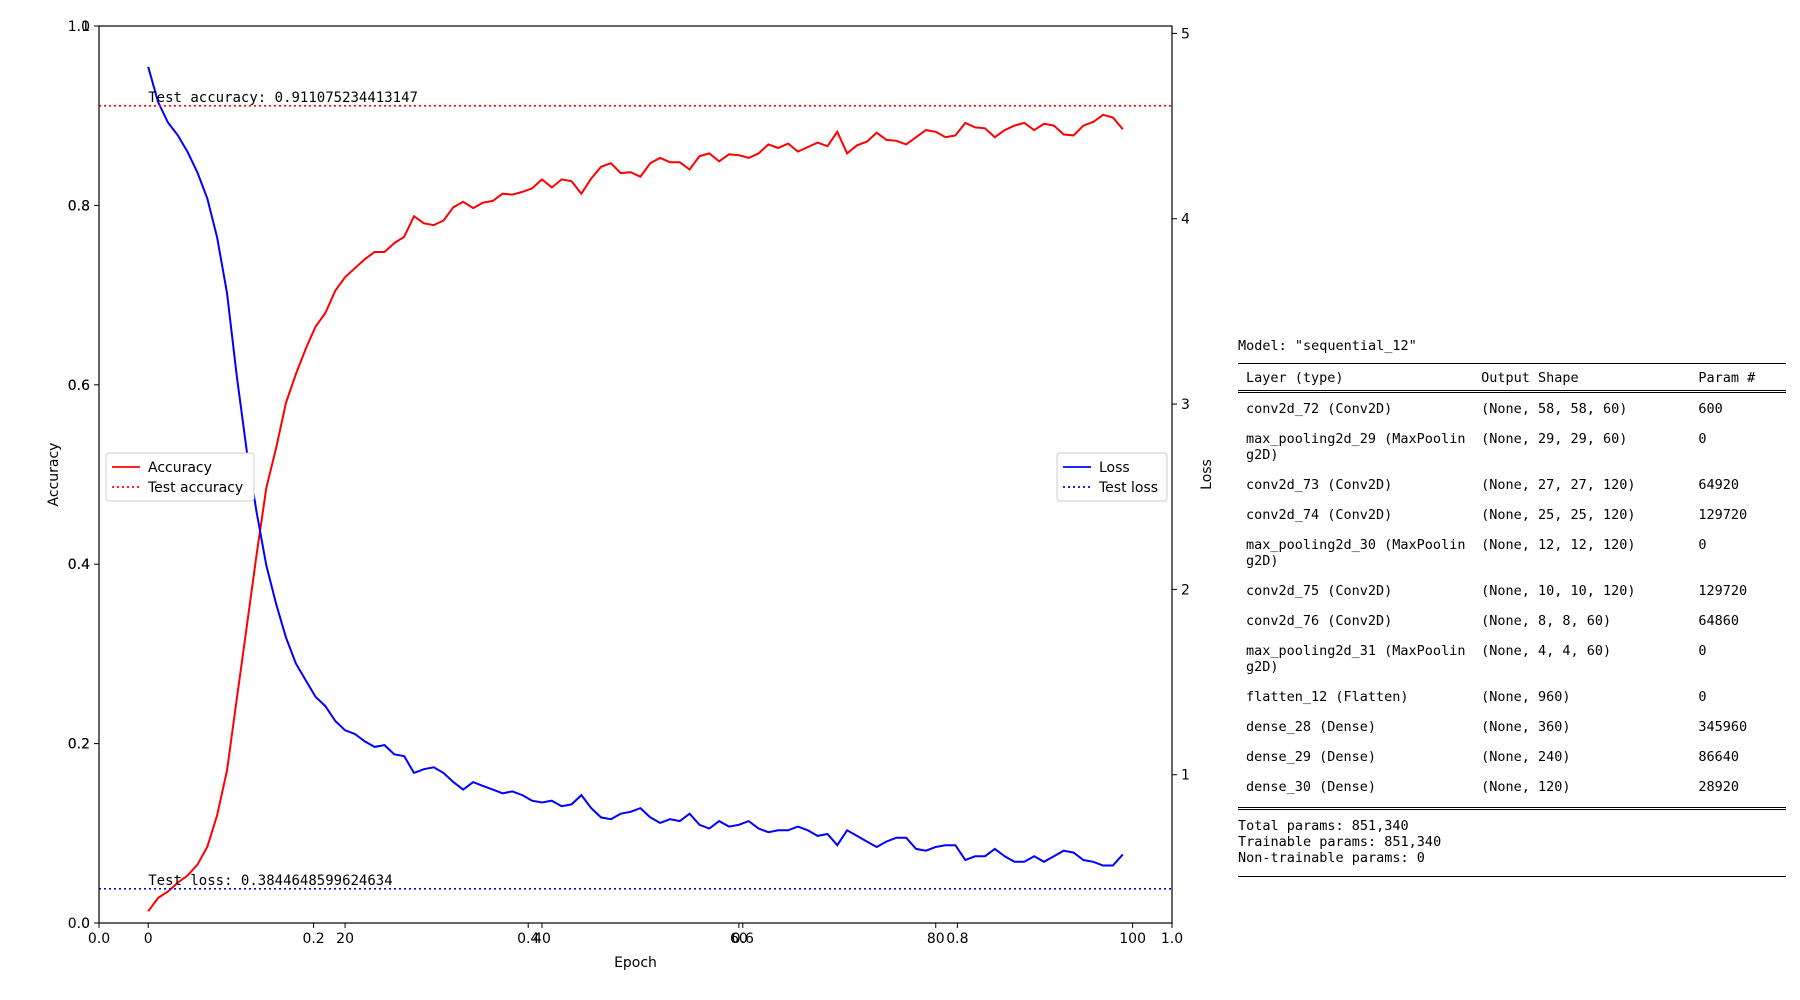 The image size is (1800, 1000). Describe the element at coordinates (1526, 727) in the screenshot. I see `layer-output-shape: (None, 360)` at that location.